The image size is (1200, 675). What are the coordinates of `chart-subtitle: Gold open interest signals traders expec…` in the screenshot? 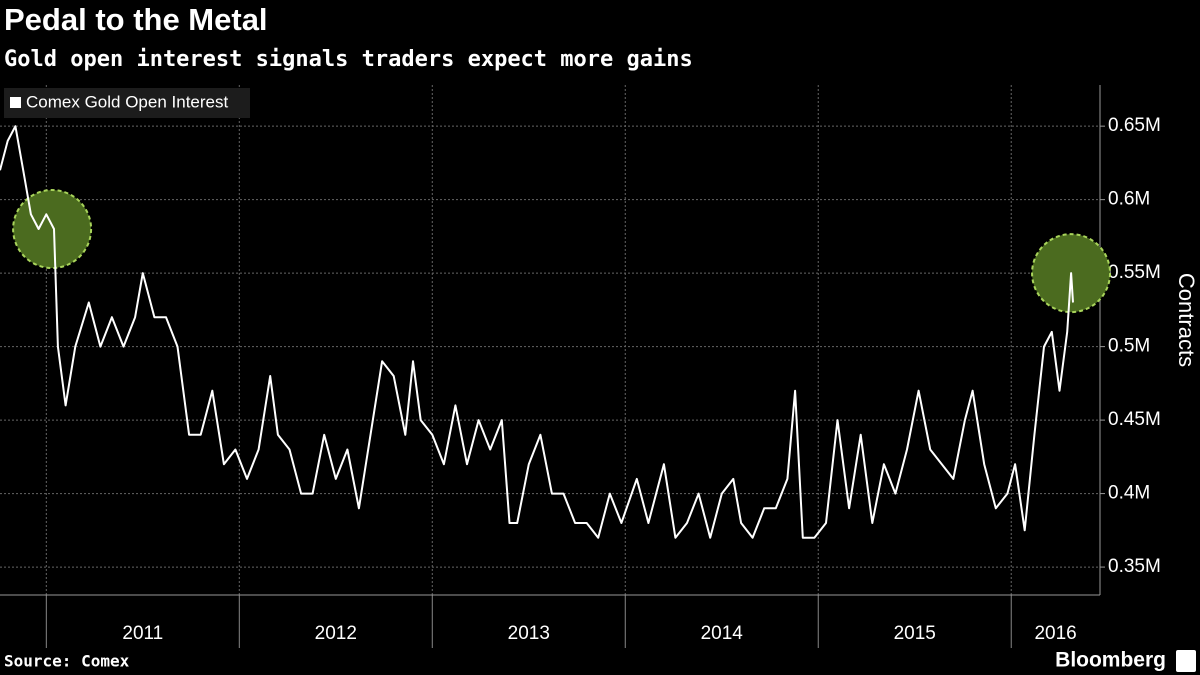 It's located at (348, 59).